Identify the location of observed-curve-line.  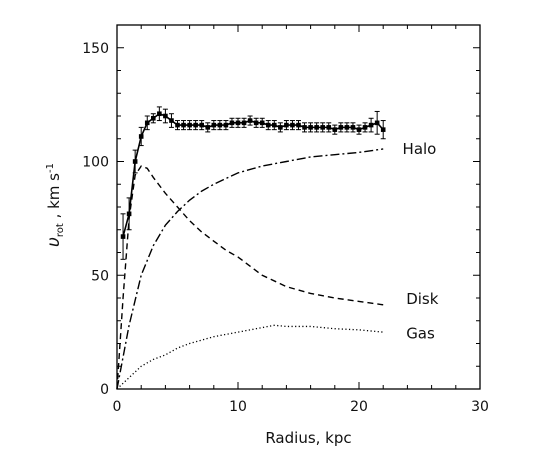
(253, 174).